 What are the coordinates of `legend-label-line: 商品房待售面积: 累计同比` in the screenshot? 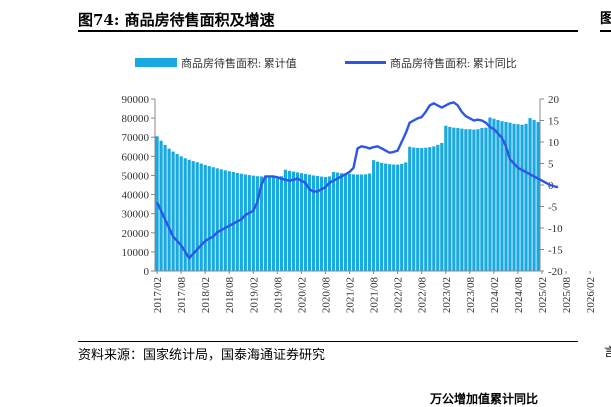 It's located at (453, 63).